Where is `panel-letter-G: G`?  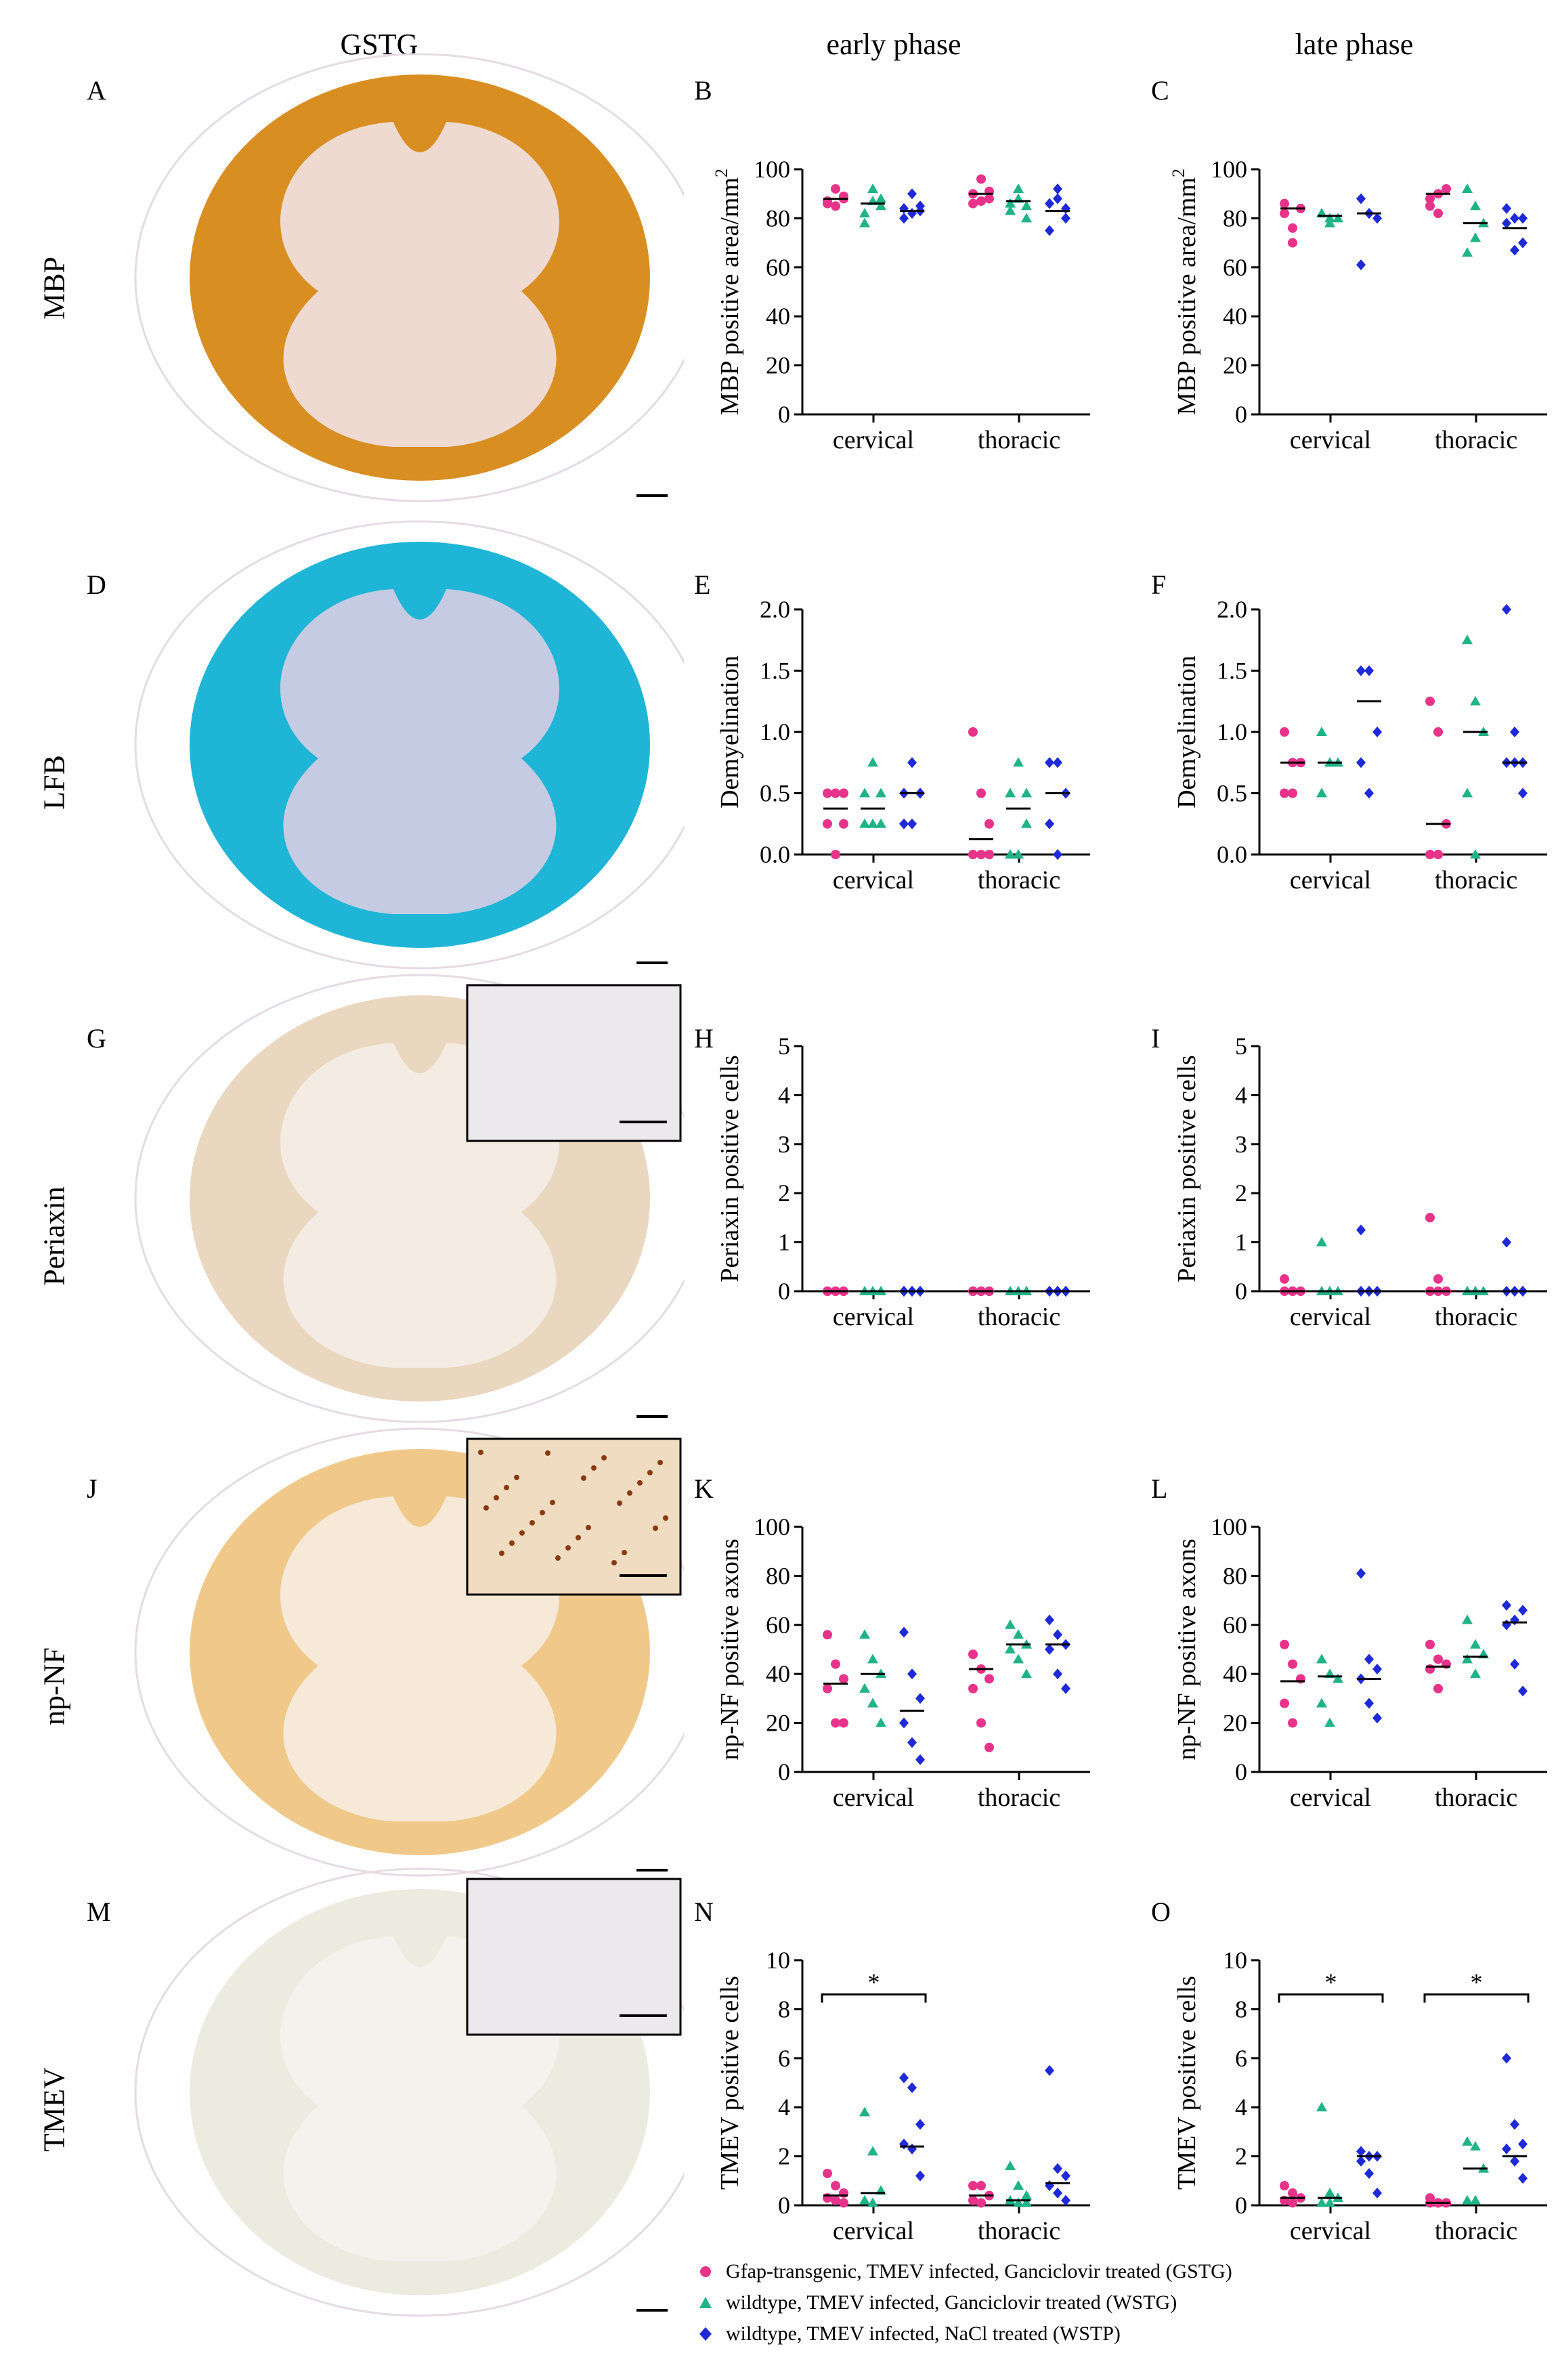 panel-letter-G: G is located at coordinates (96, 1039).